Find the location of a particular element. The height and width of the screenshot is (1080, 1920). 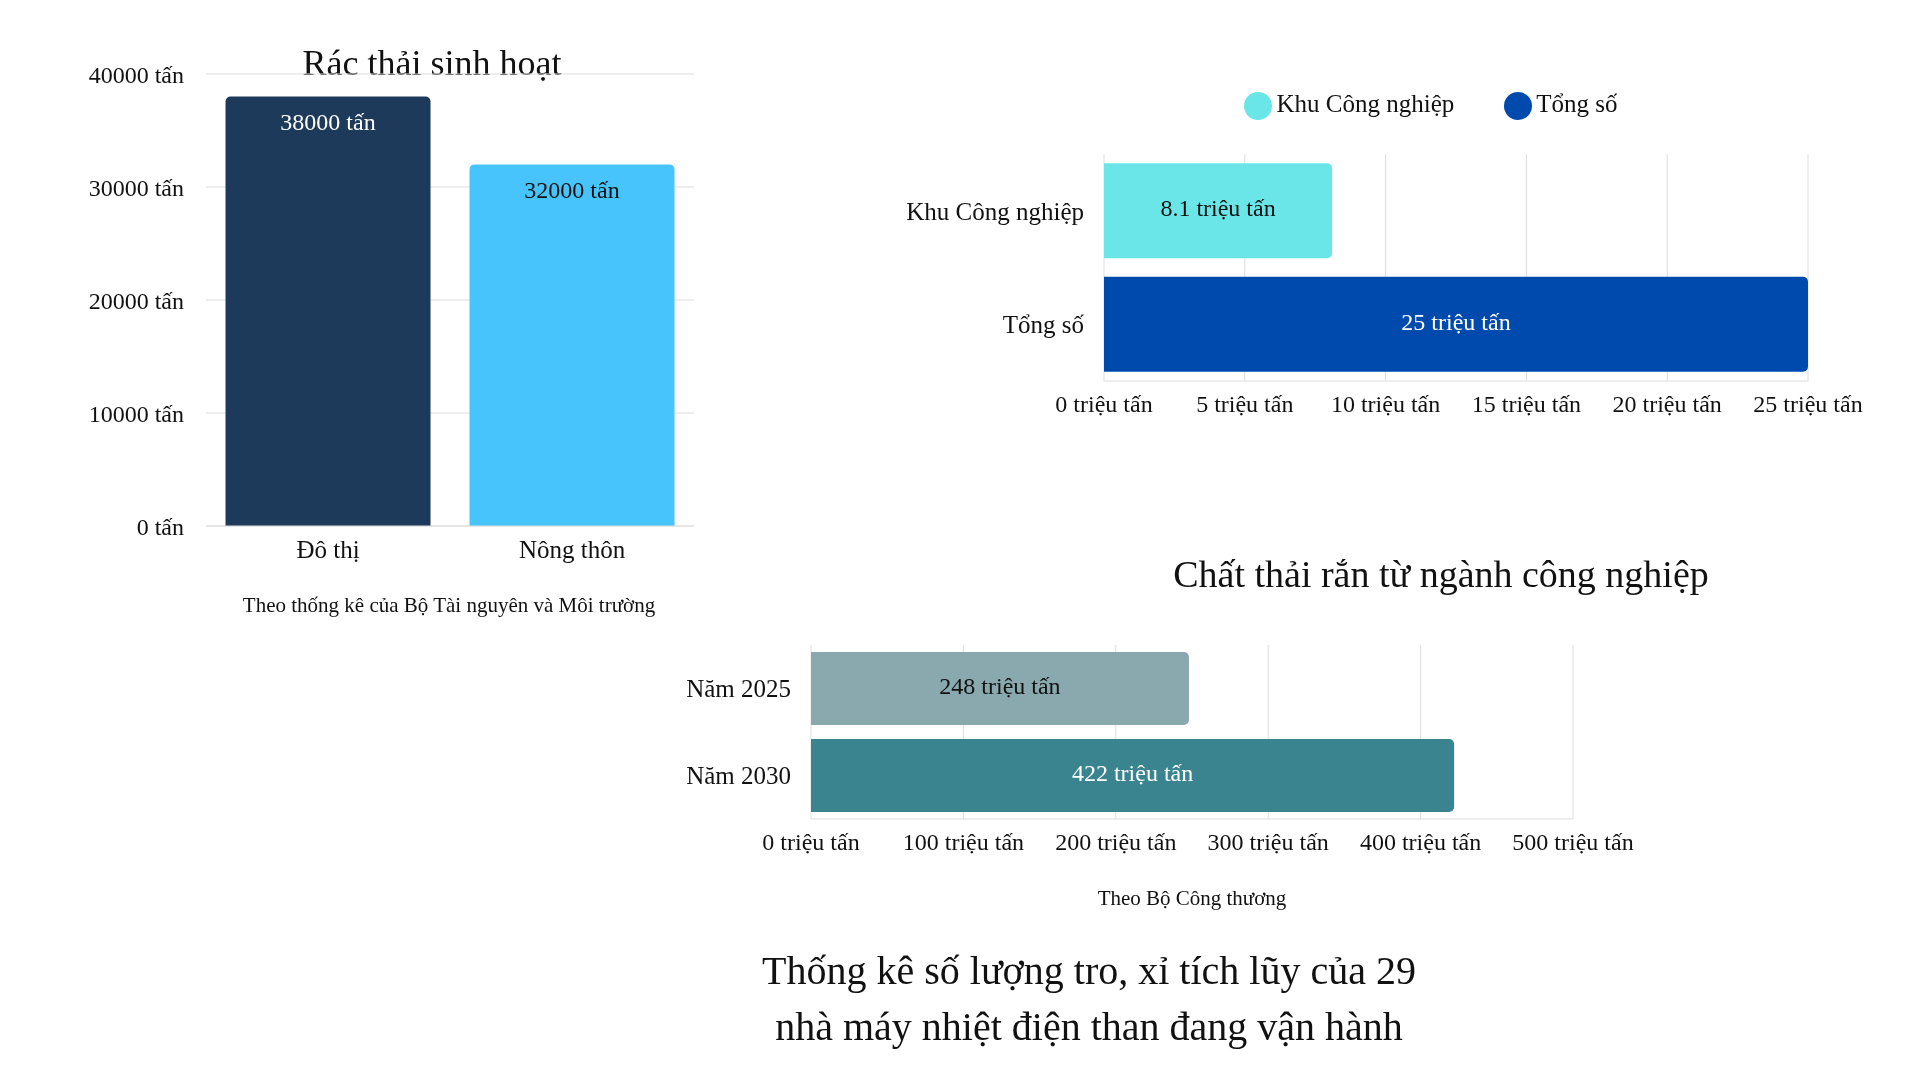

x-tick-label: 300 triệu tấn is located at coordinates (1268, 842).